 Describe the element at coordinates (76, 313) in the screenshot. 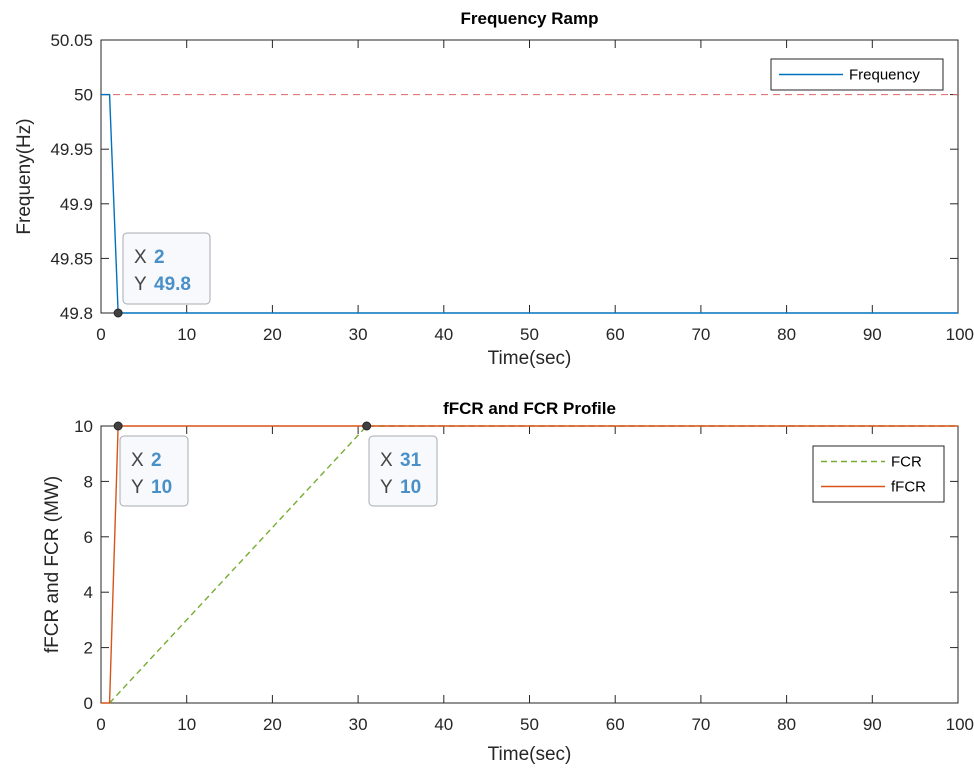

I see `y-tick-label: 49.8` at that location.